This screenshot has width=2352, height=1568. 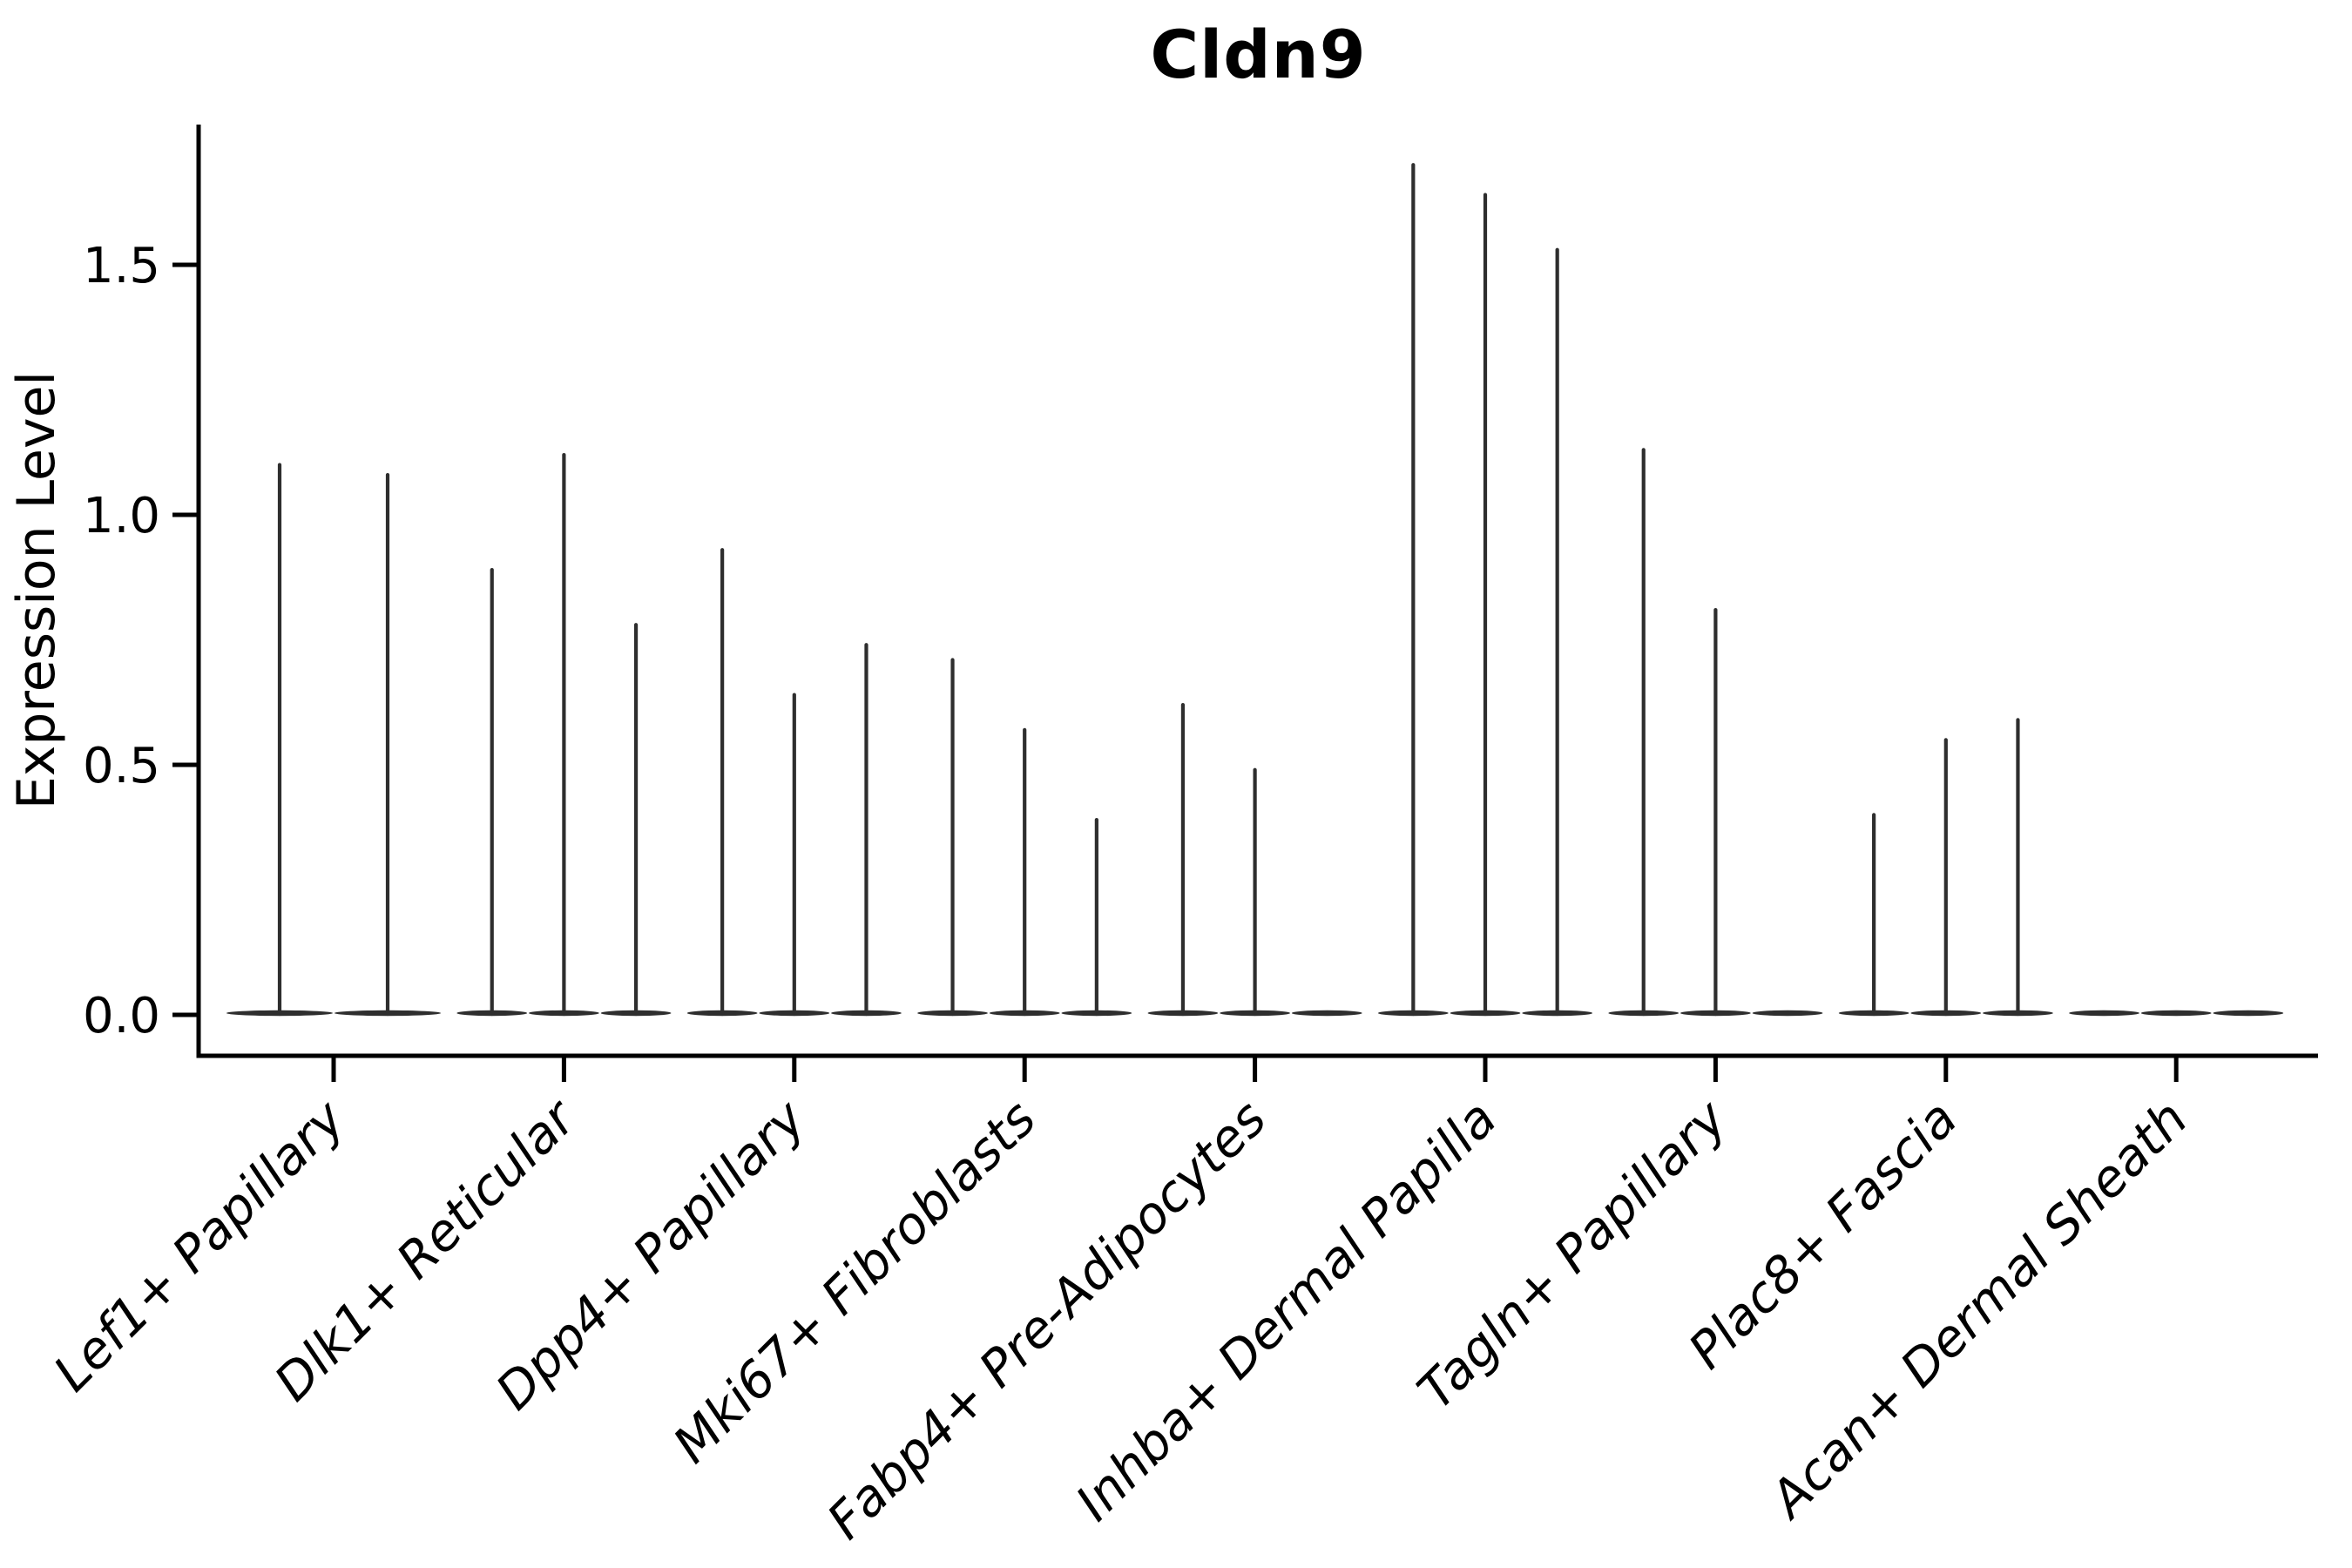 I want to click on chart-title: Cldn9, so click(x=1258, y=54).